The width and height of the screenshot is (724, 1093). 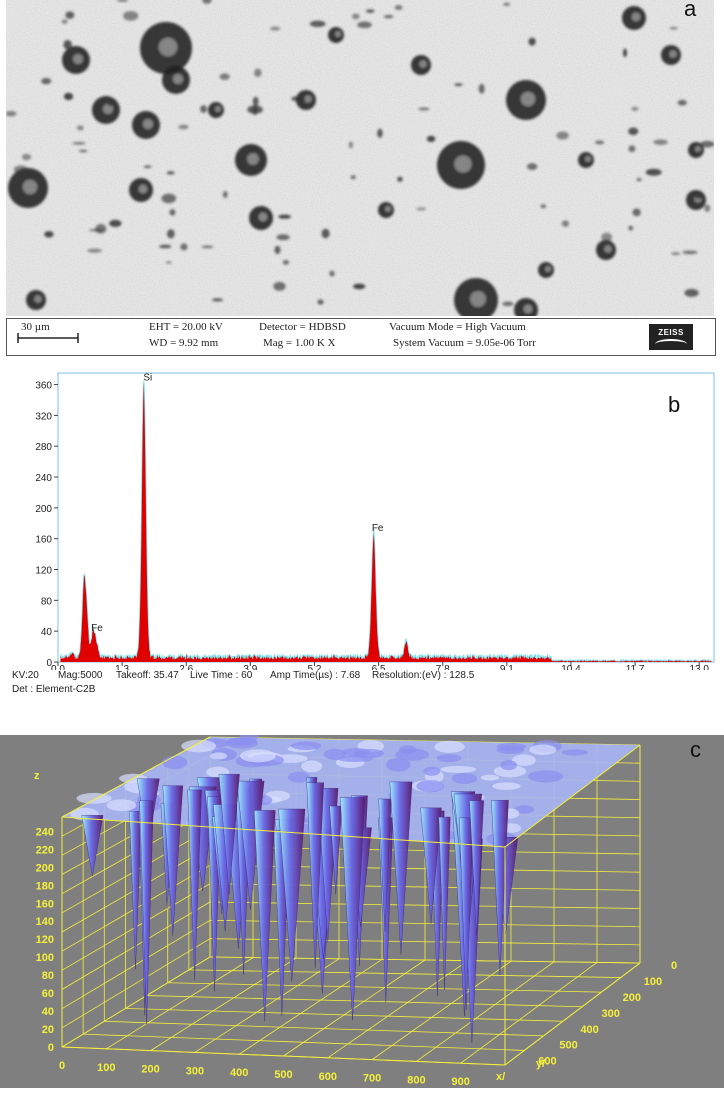 What do you see at coordinates (48, 338) in the screenshot?
I see `scale-bar` at bounding box center [48, 338].